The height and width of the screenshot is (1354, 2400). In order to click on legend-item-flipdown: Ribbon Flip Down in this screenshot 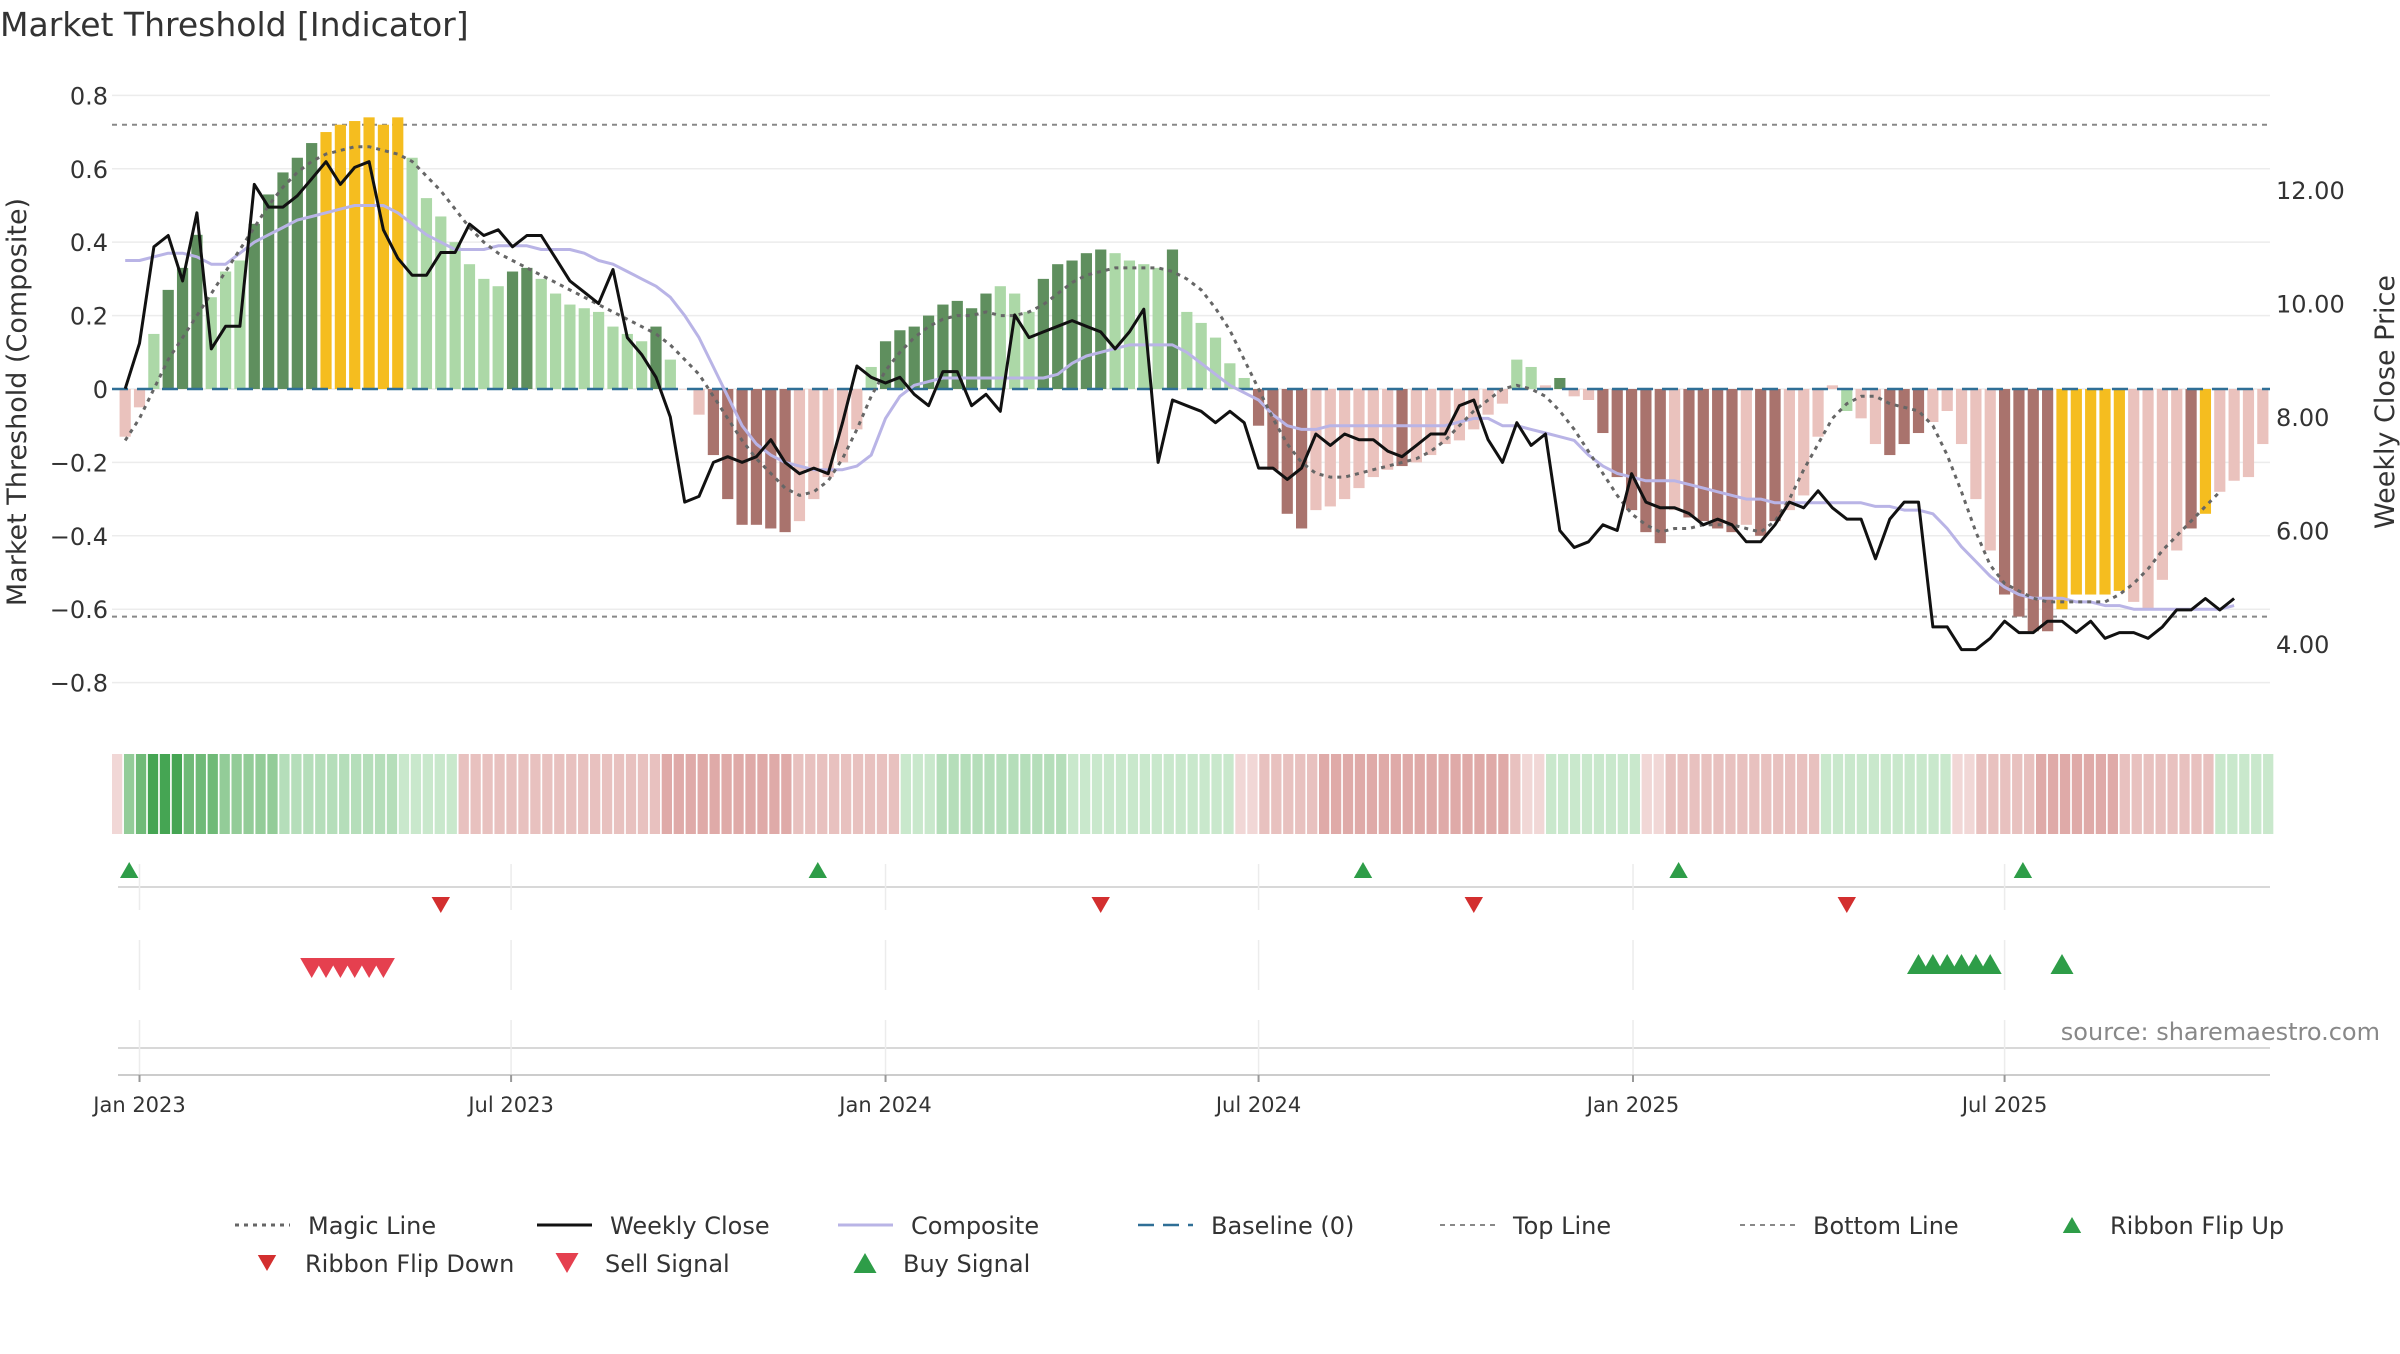, I will do `click(385, 1264)`.